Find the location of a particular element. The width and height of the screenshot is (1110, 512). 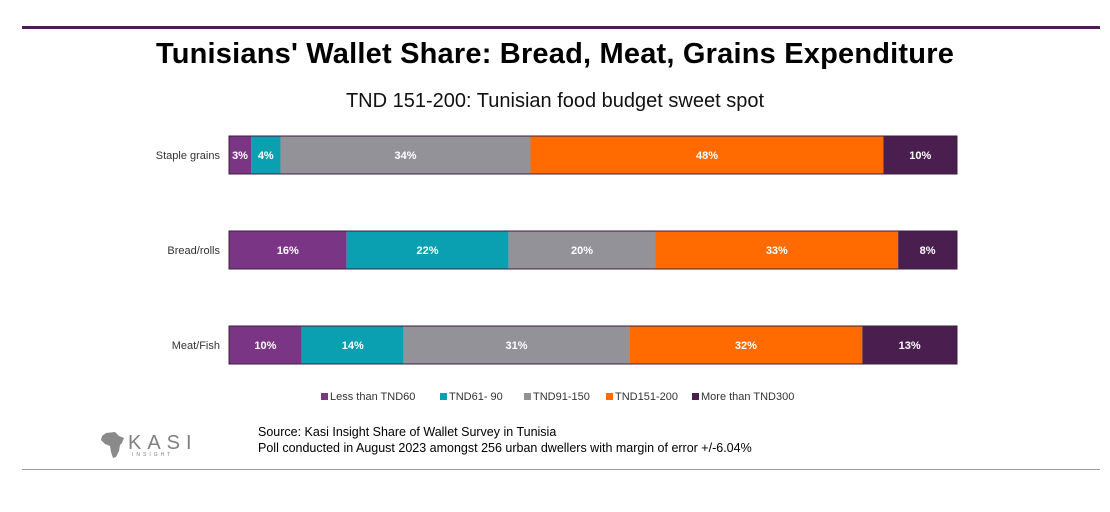

top-rule is located at coordinates (561, 27).